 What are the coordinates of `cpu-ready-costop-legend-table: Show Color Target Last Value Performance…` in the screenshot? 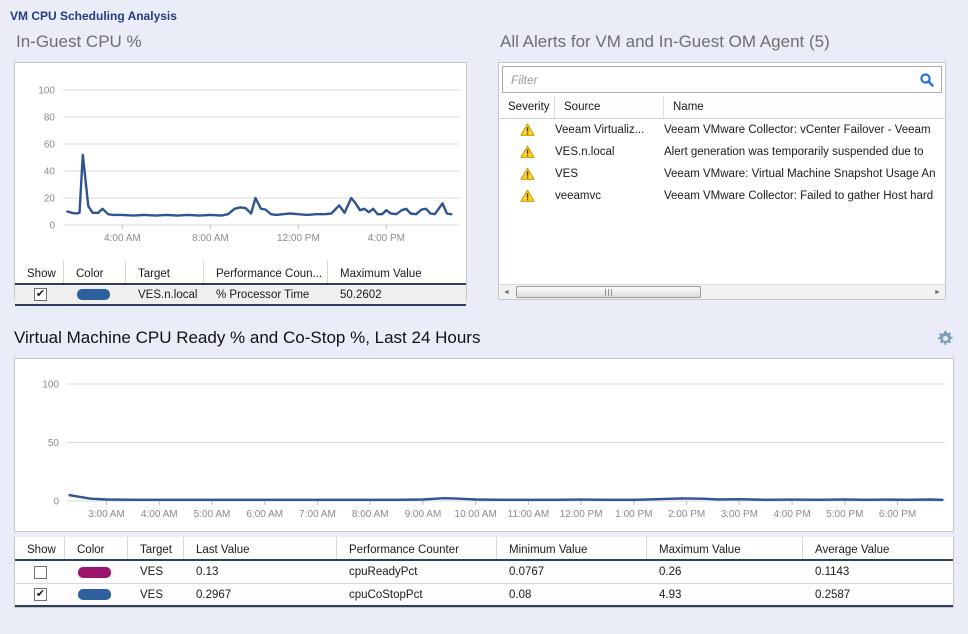 It's located at (484, 572).